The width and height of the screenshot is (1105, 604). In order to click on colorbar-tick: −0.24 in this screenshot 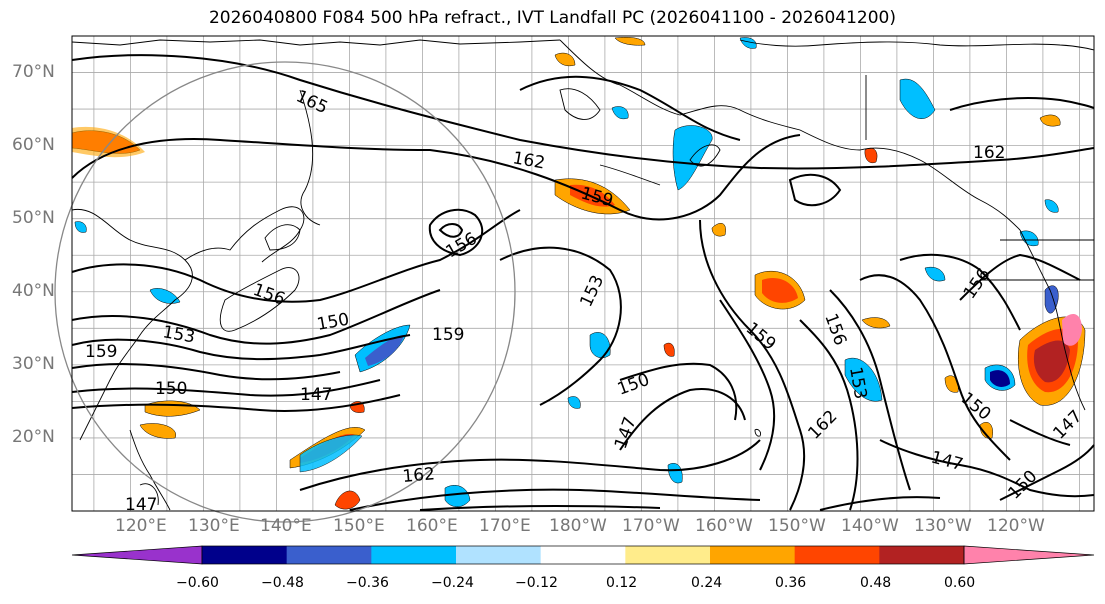, I will do `click(452, 583)`.